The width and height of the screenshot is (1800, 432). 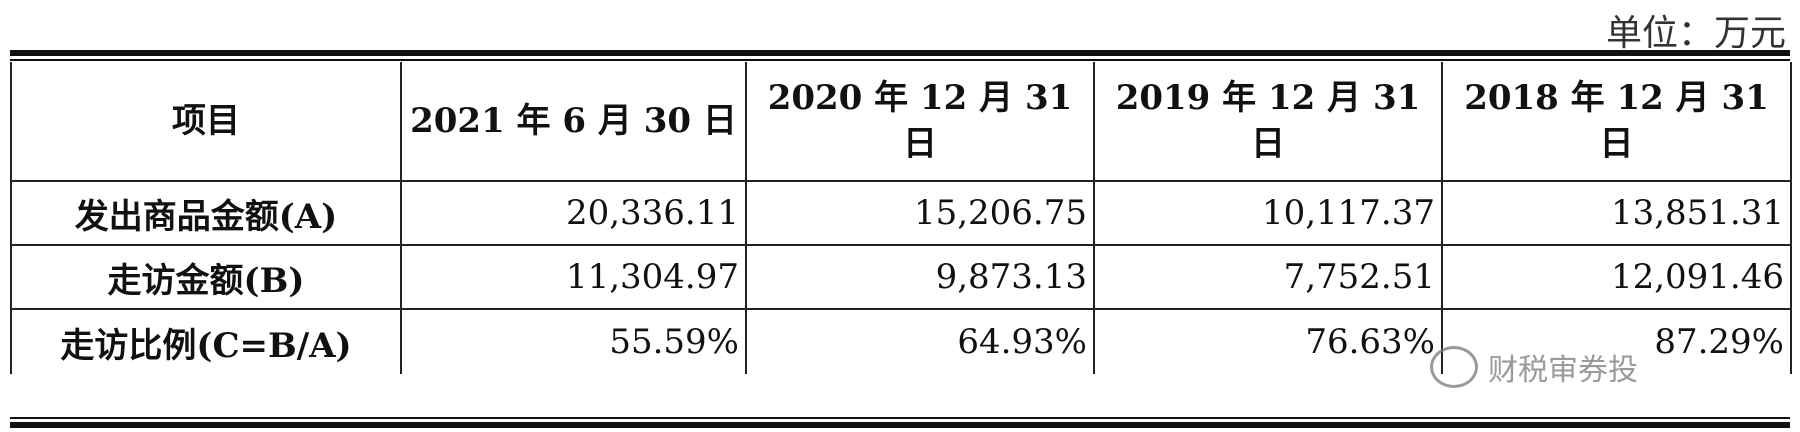 I want to click on cell-2020: 9,873.13, so click(x=920, y=277).